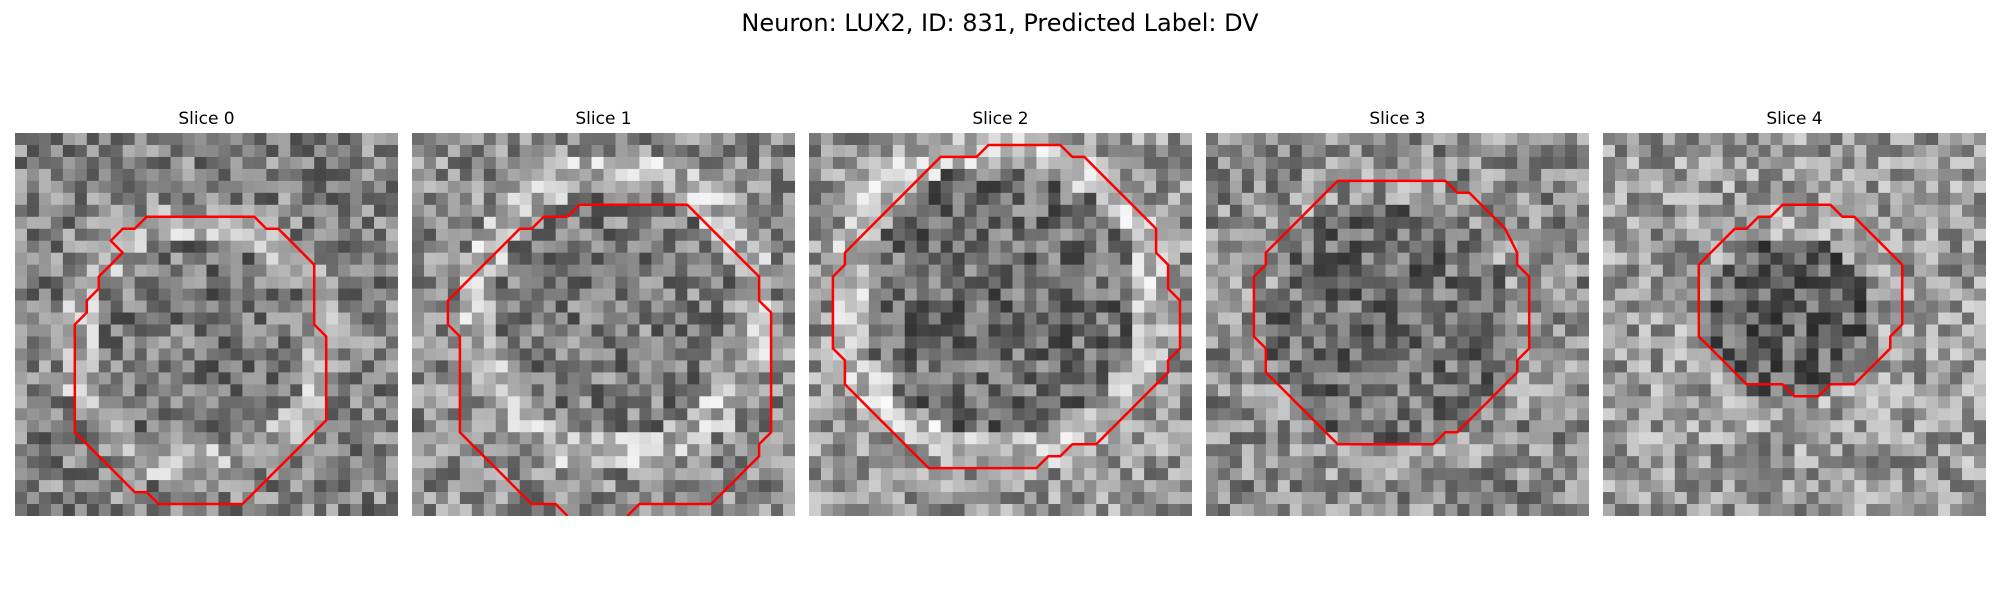 This screenshot has width=2000, height=600. Describe the element at coordinates (603, 119) in the screenshot. I see `slice-title-1: Slice 1` at that location.